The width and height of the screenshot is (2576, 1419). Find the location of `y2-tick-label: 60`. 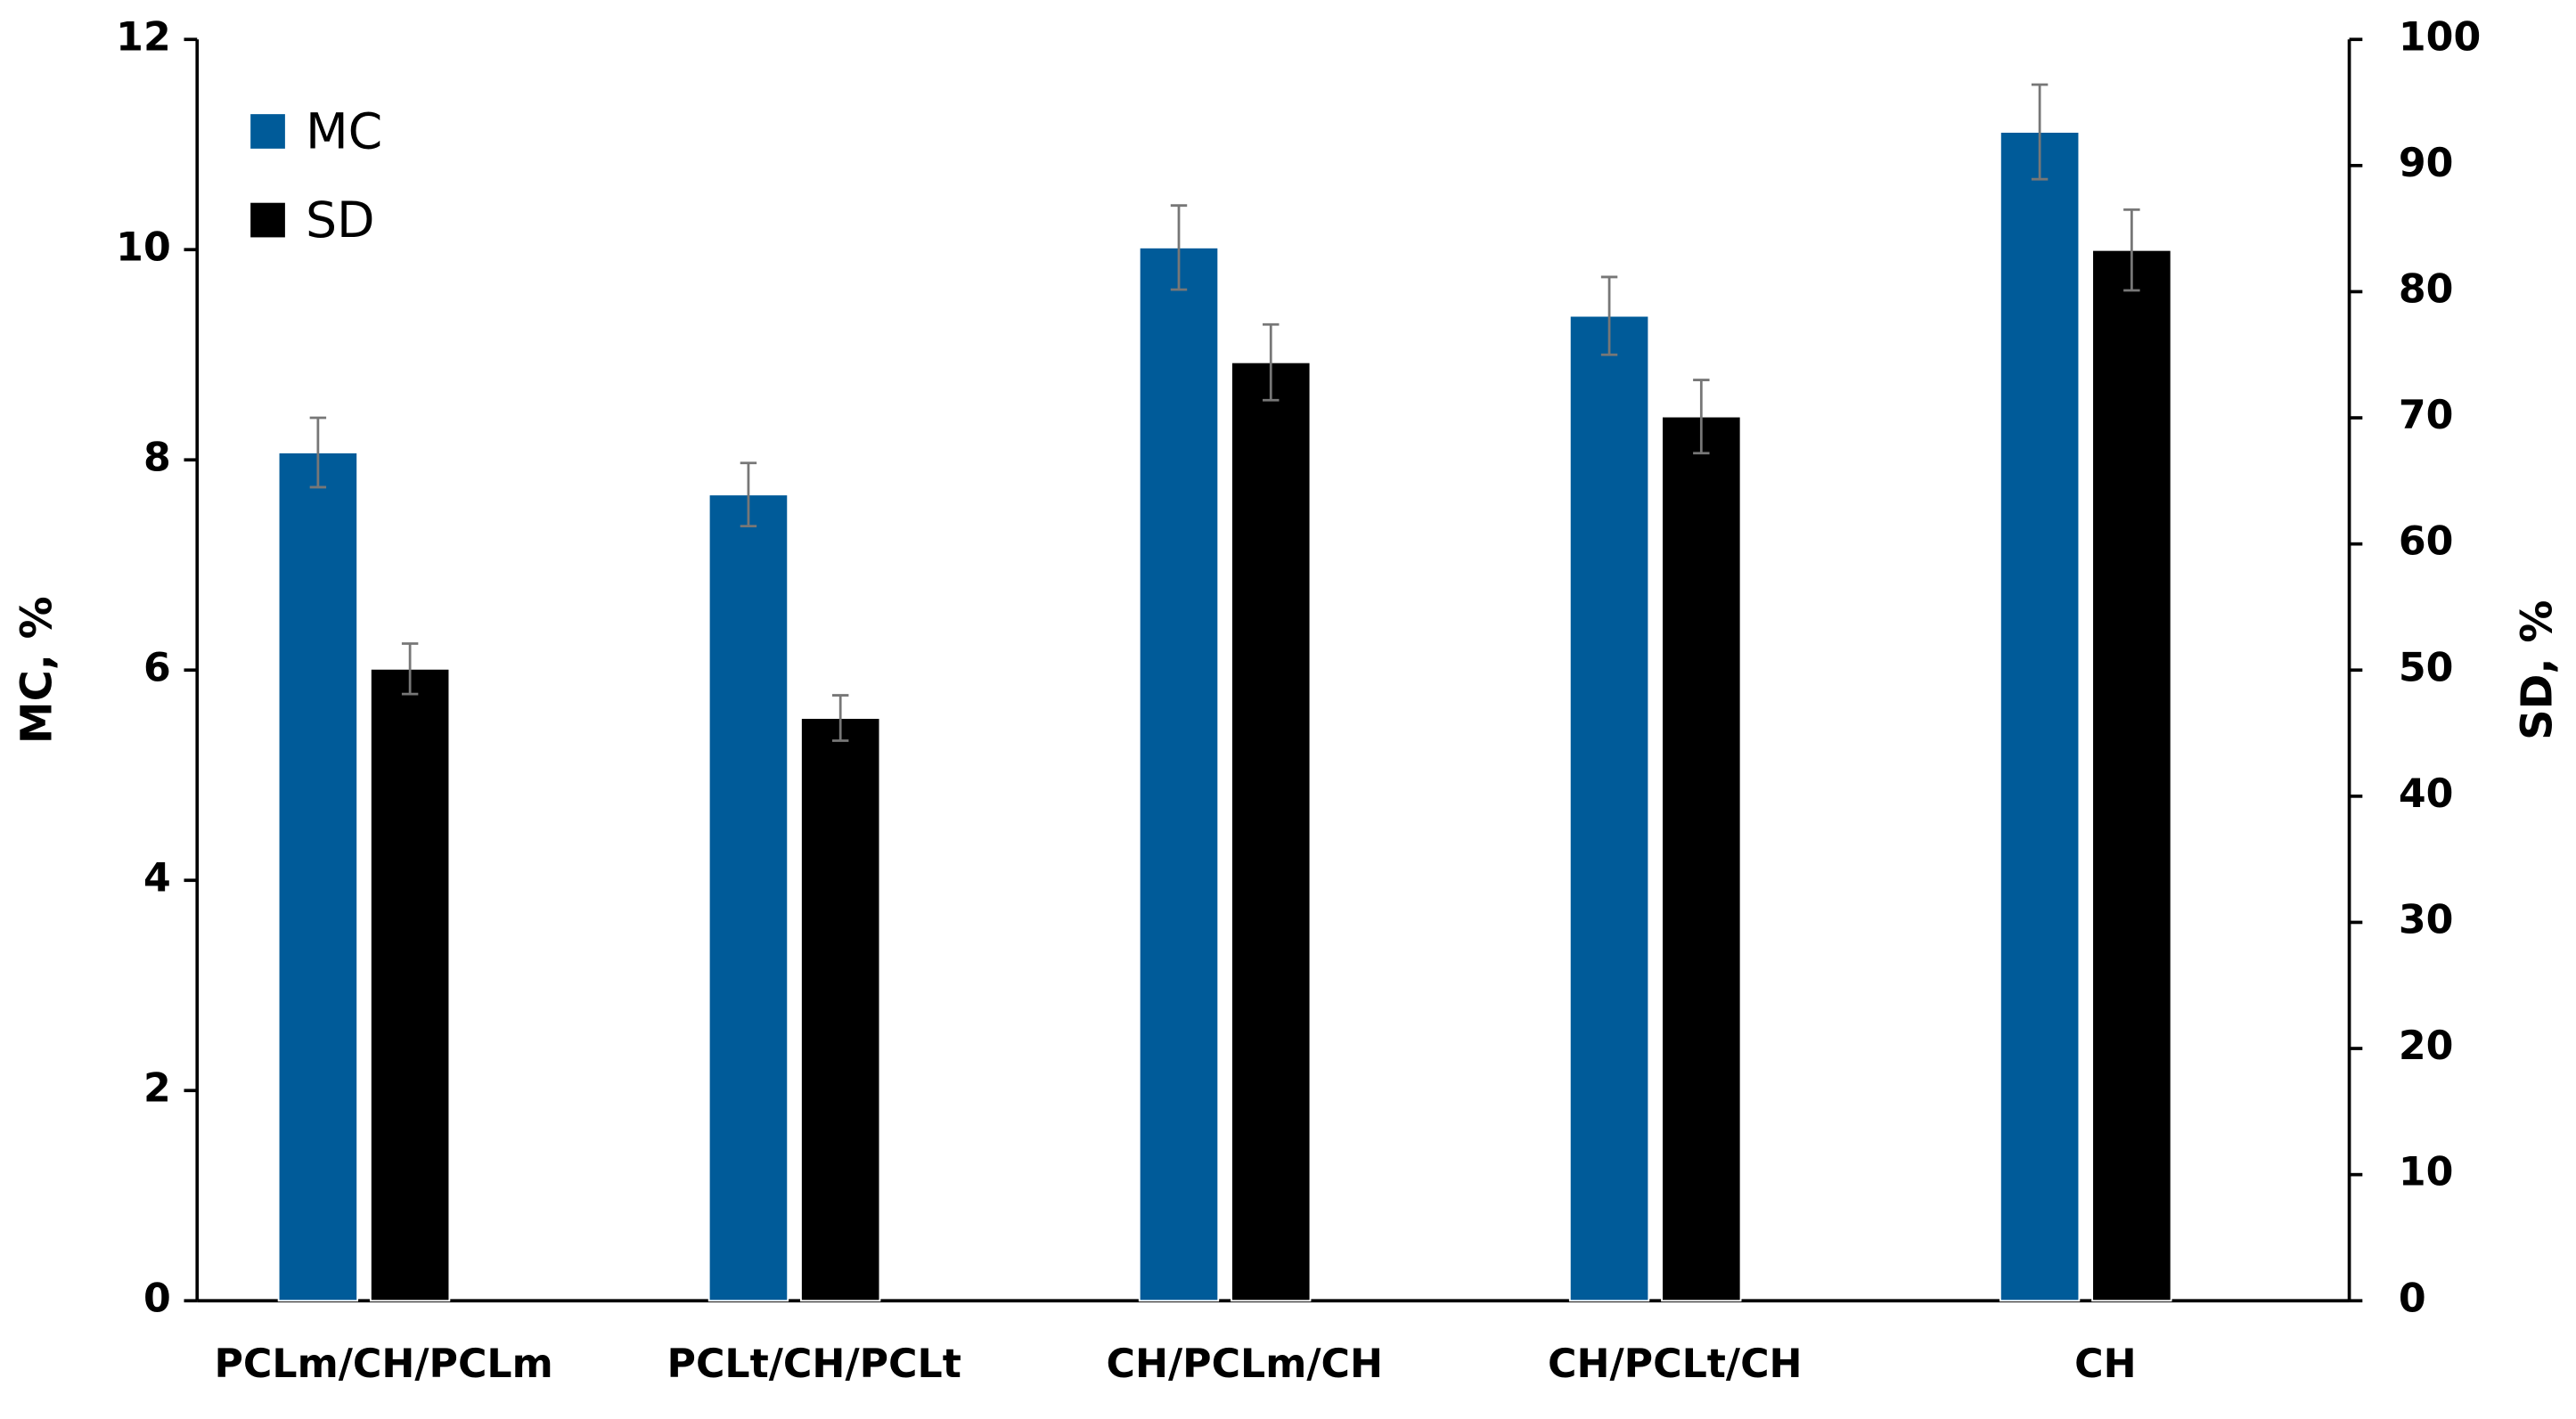

y2-tick-label: 60 is located at coordinates (2426, 542).